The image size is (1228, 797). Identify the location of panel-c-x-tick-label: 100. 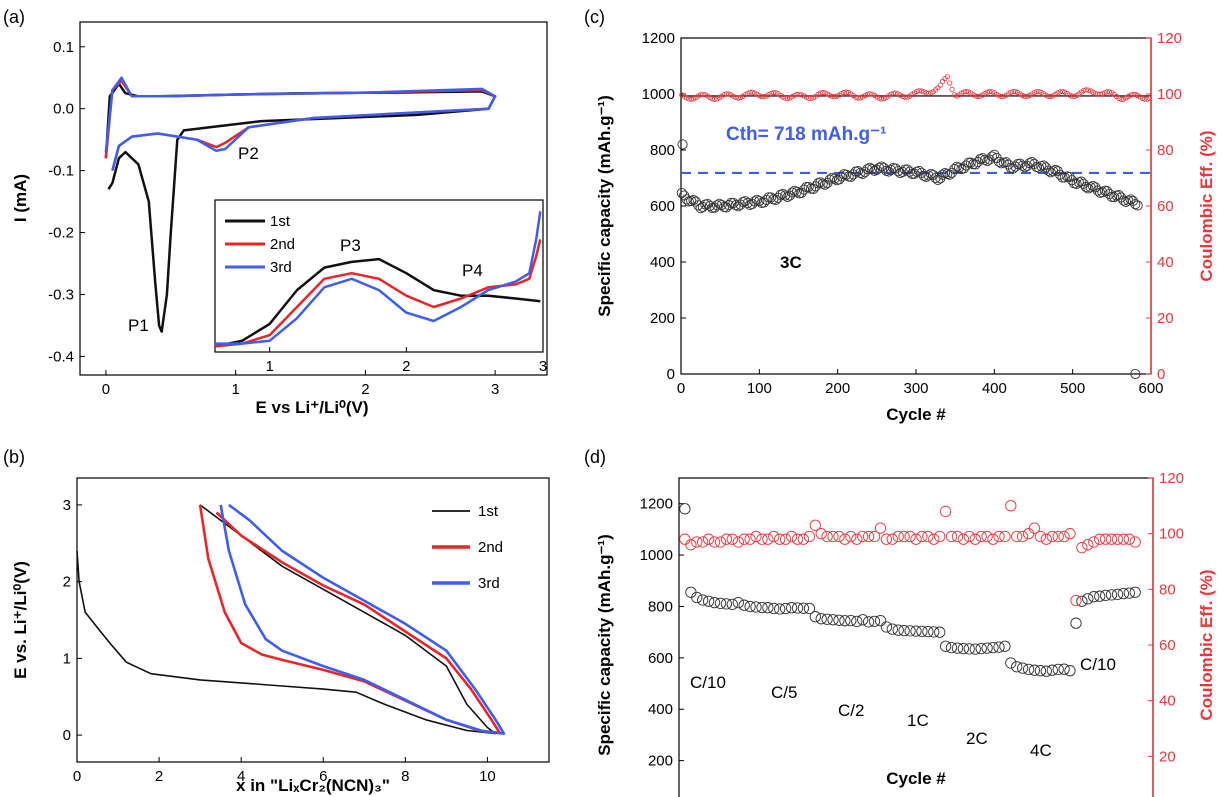
(759, 388).